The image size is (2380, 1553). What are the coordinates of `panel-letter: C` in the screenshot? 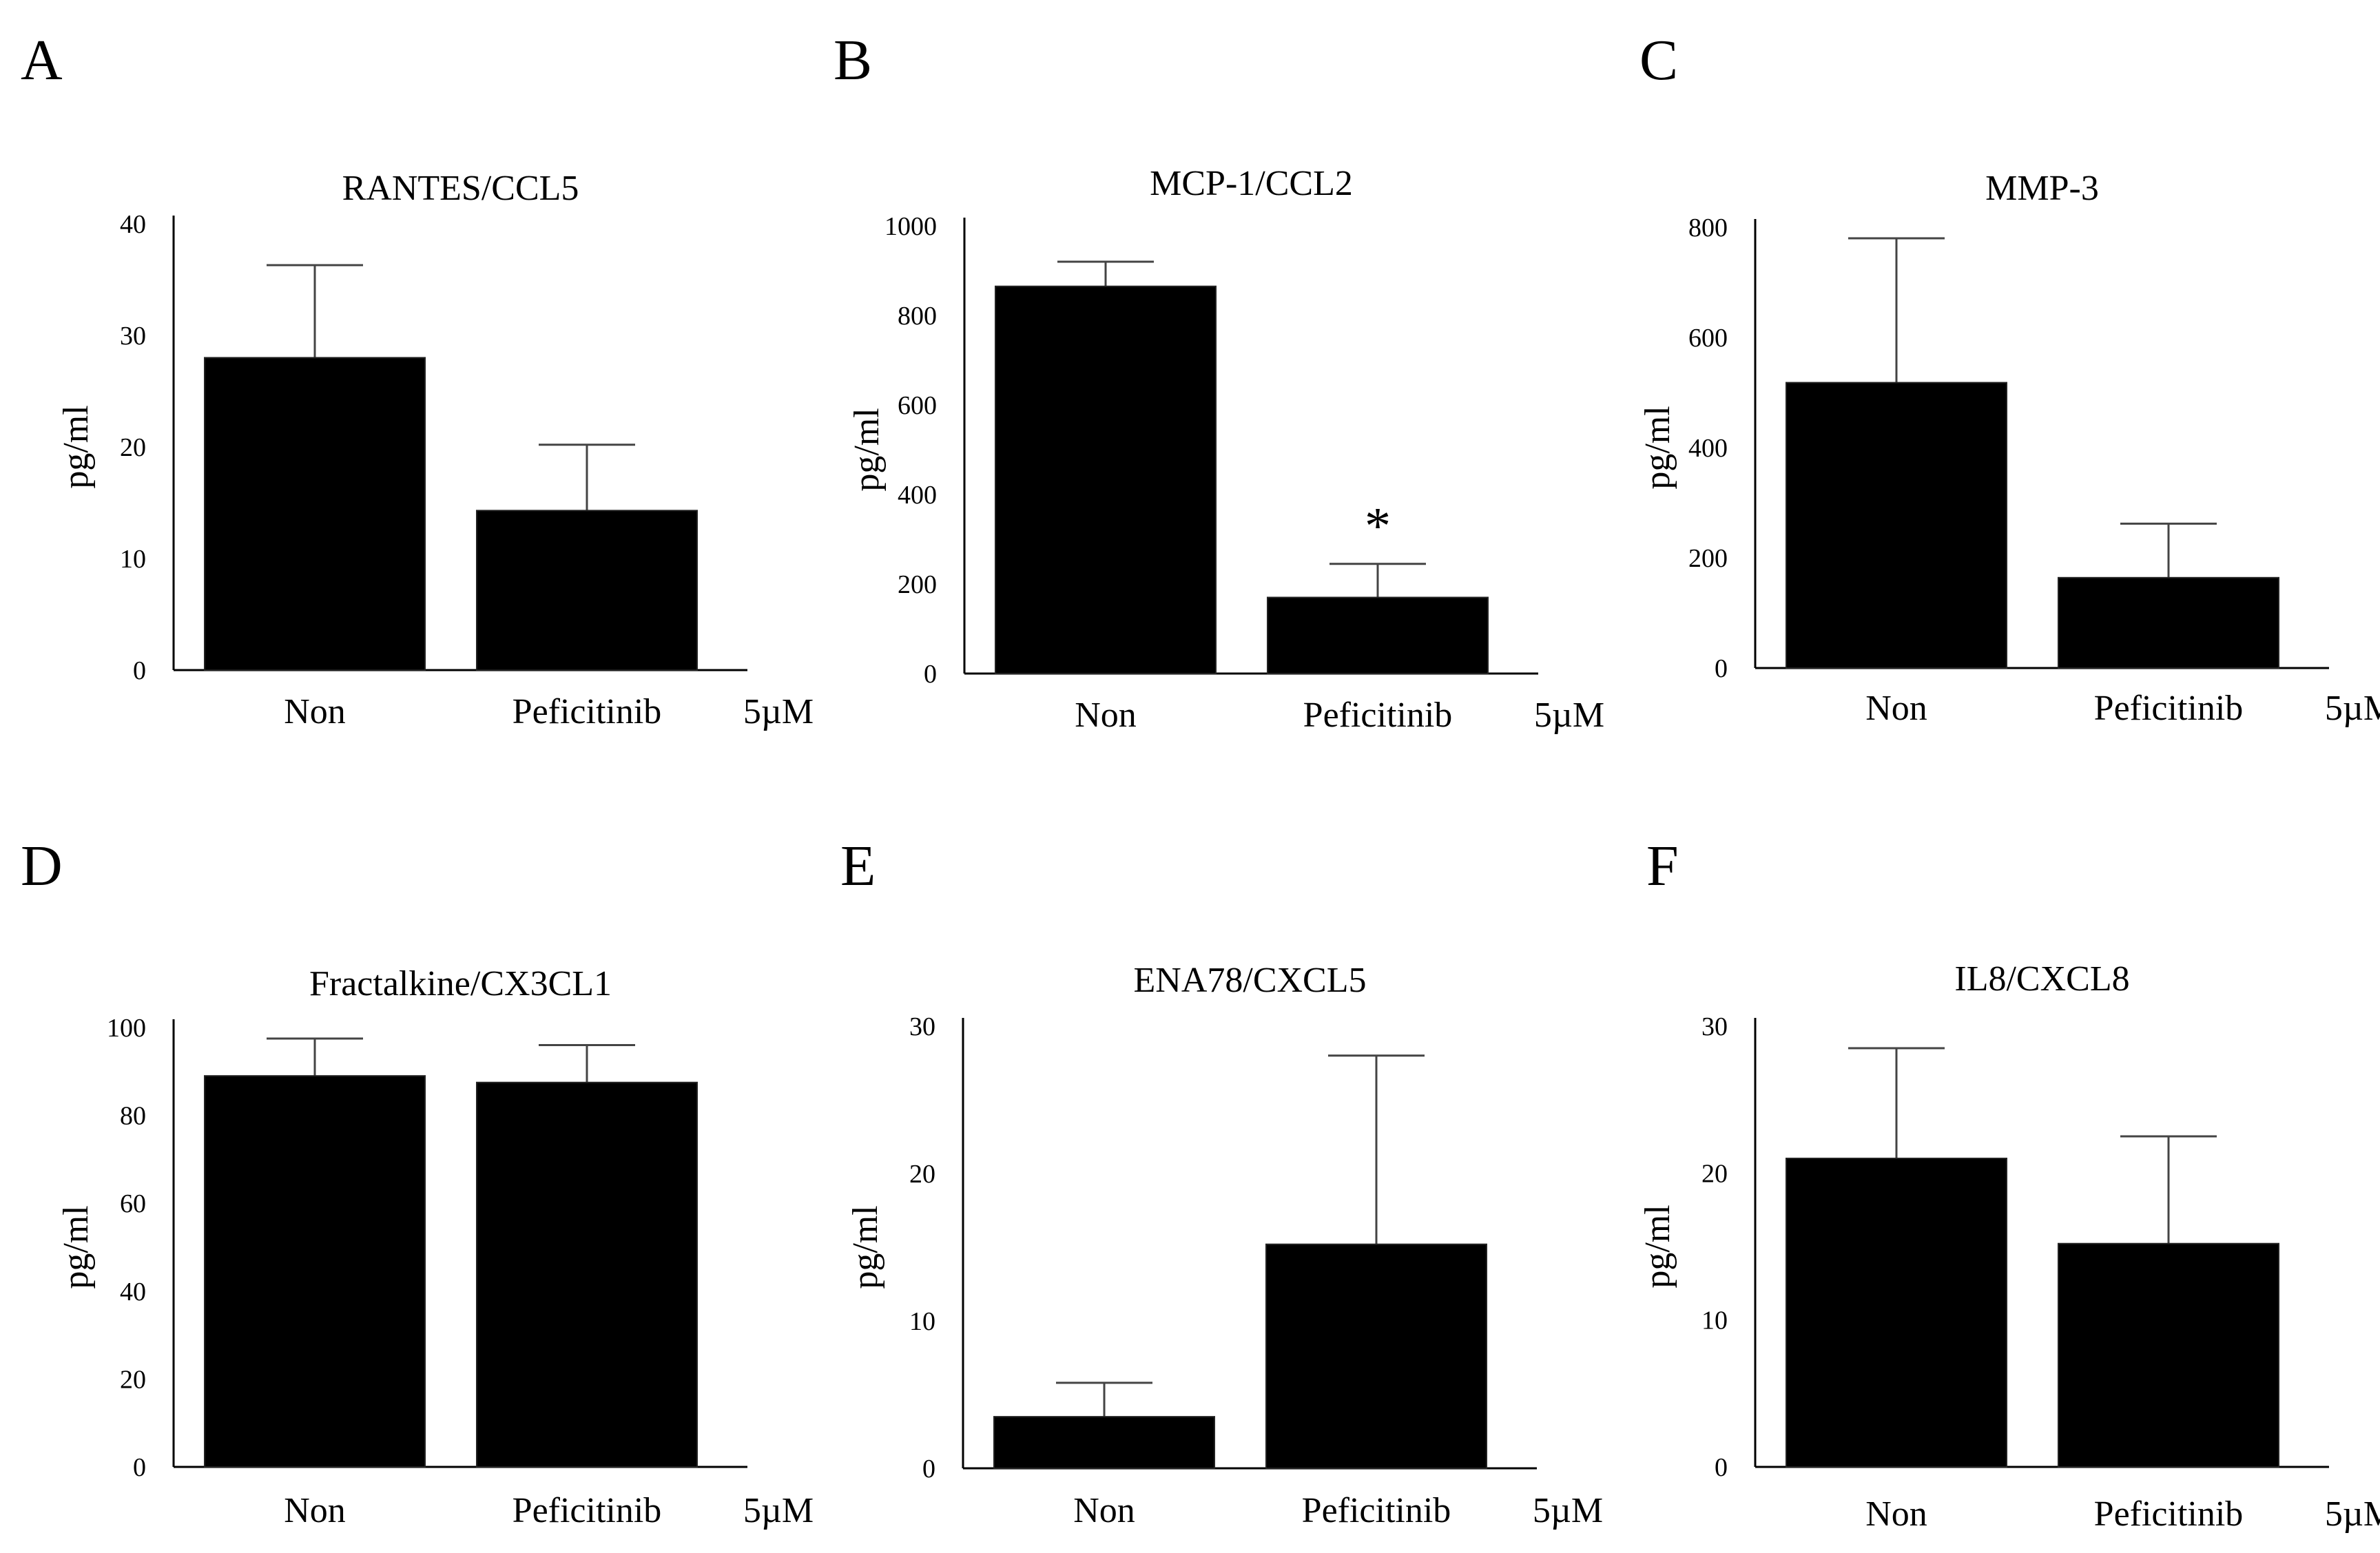 It's located at (1658, 60).